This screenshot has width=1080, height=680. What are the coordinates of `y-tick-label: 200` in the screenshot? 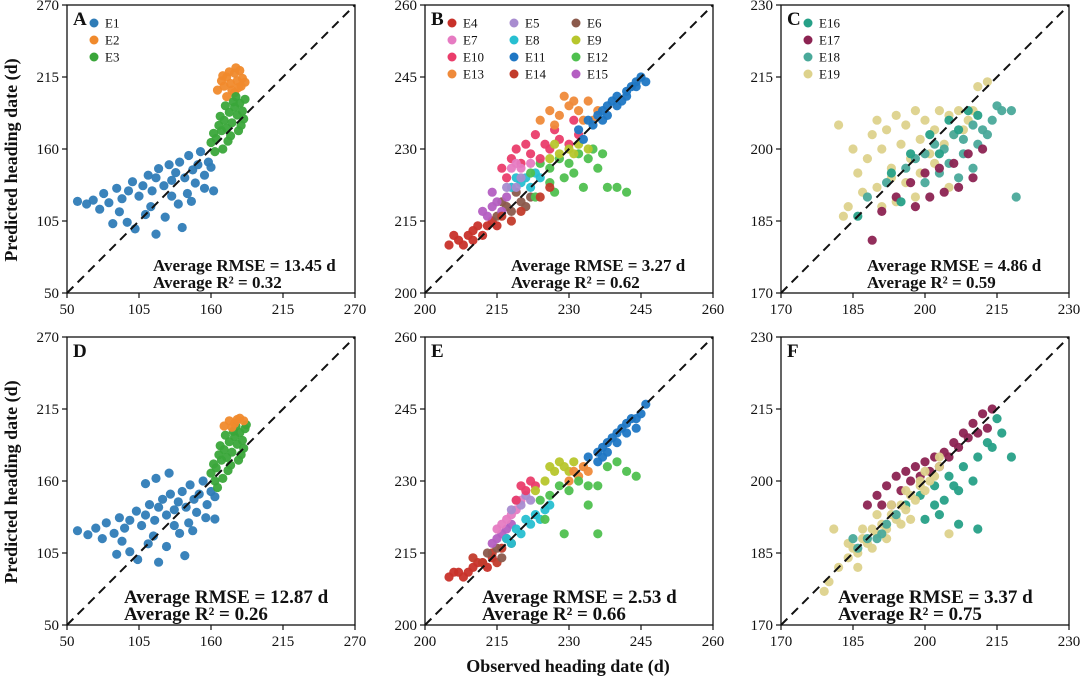 It's located at (406, 626).